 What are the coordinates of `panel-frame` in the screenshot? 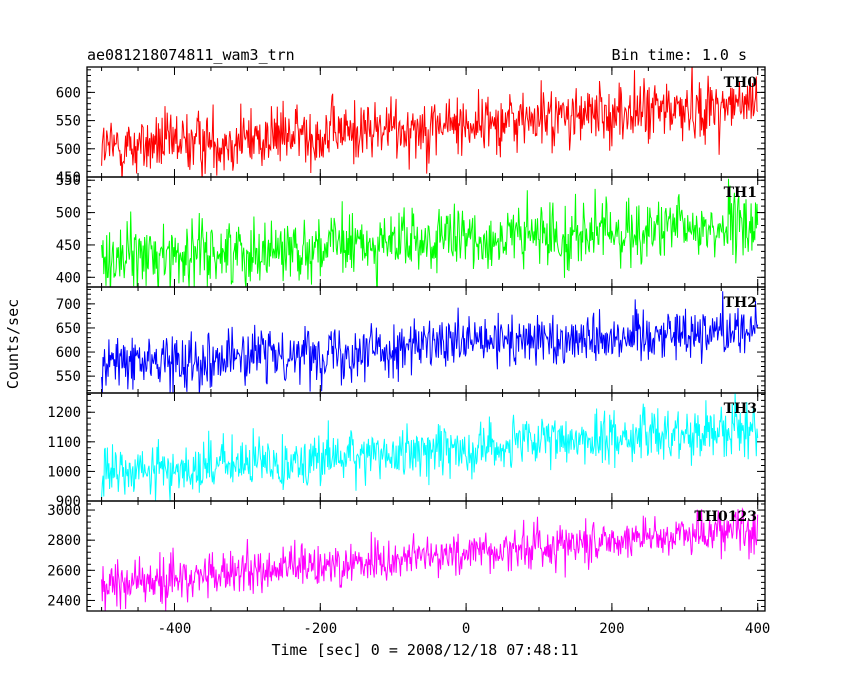 It's located at (426, 556).